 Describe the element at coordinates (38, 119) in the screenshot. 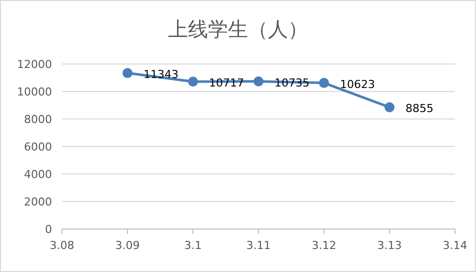

I see `y-tick-label: 8000` at that location.